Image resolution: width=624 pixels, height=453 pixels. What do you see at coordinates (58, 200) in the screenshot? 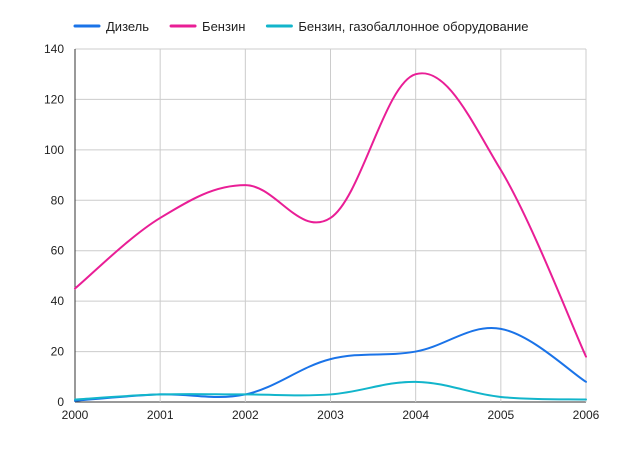
I see `y-tick-label: 80` at bounding box center [58, 200].